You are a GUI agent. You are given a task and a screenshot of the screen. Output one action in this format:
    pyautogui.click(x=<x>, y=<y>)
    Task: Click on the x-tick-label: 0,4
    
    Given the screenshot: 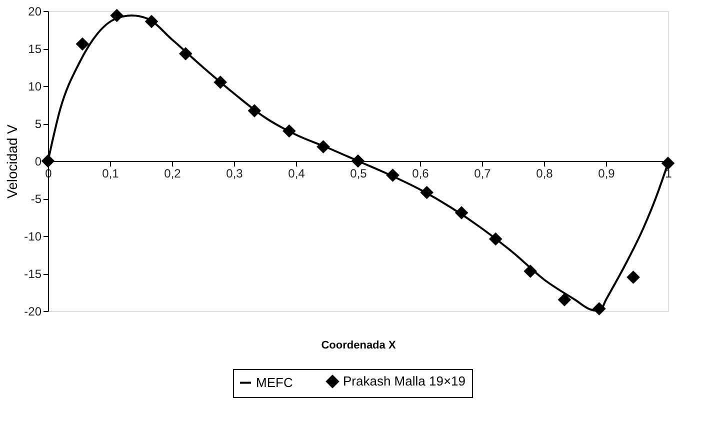 What is the action you would take?
    pyautogui.click(x=297, y=173)
    